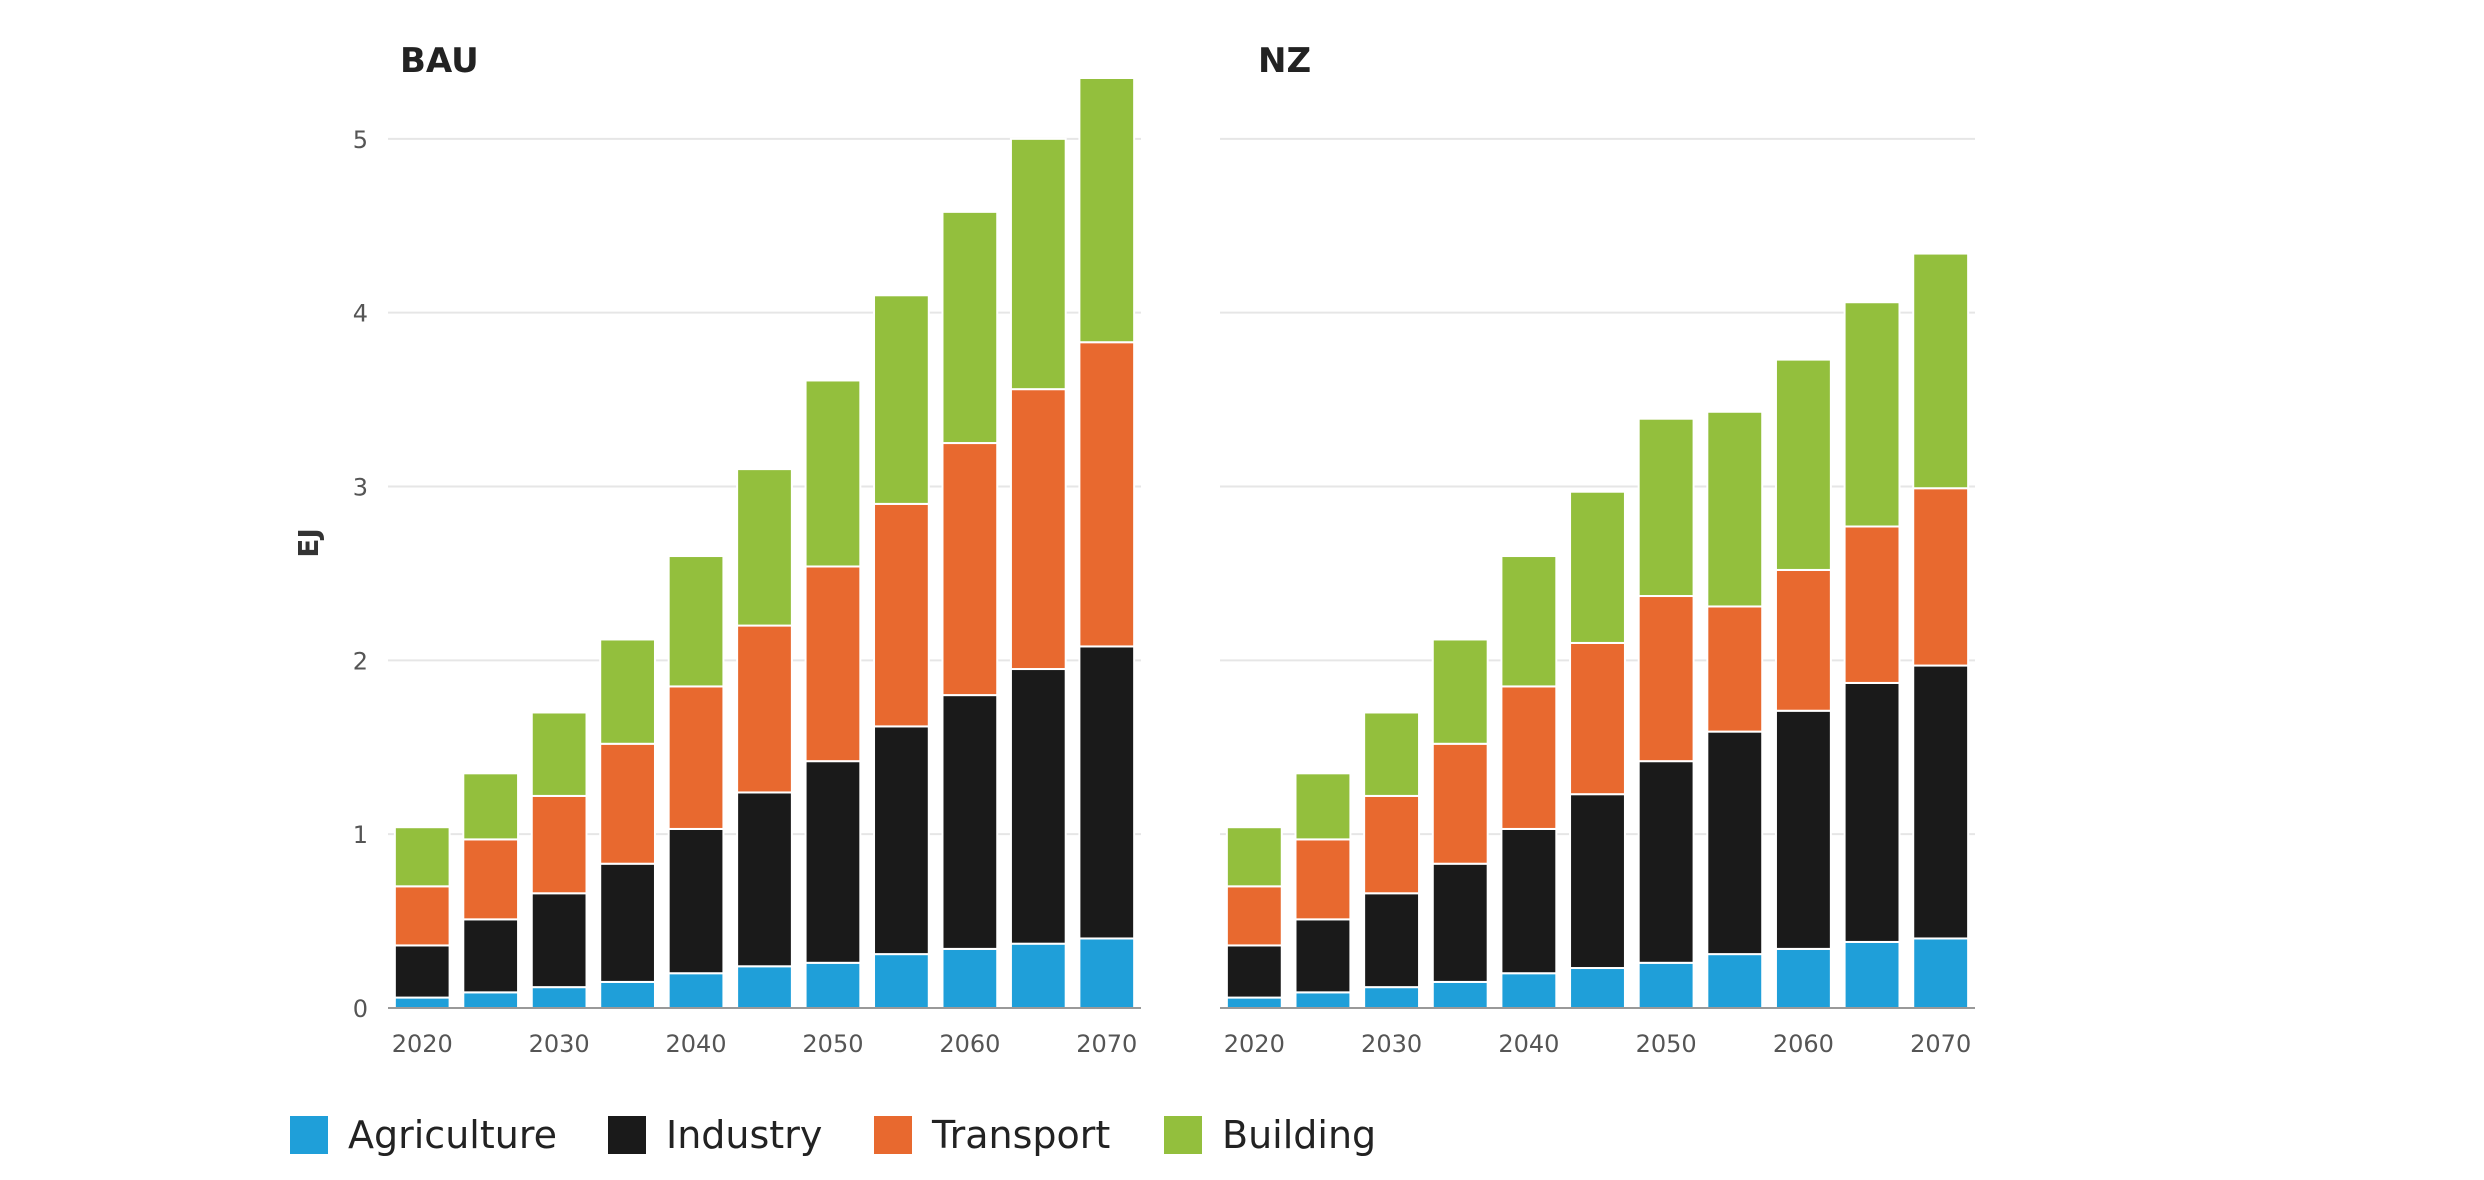 The image size is (2484, 1180). What do you see at coordinates (1254, 971) in the screenshot?
I see `bar-industry-2020` at bounding box center [1254, 971].